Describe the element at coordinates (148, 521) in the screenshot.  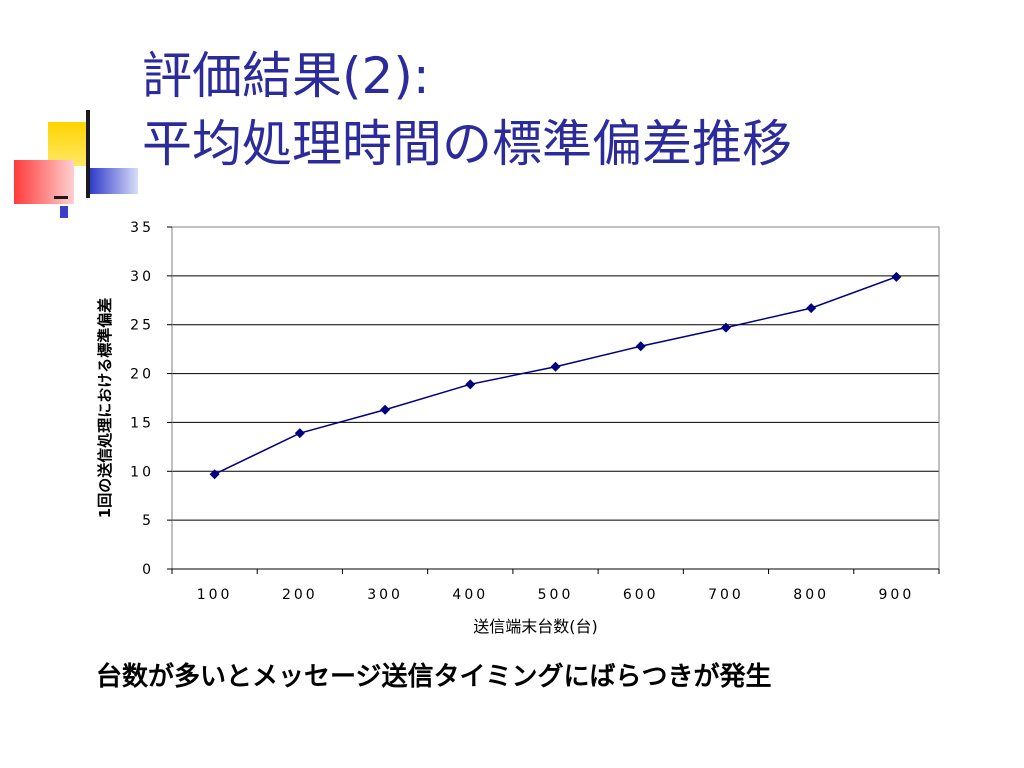
I see `y-tick-label: 5` at that location.